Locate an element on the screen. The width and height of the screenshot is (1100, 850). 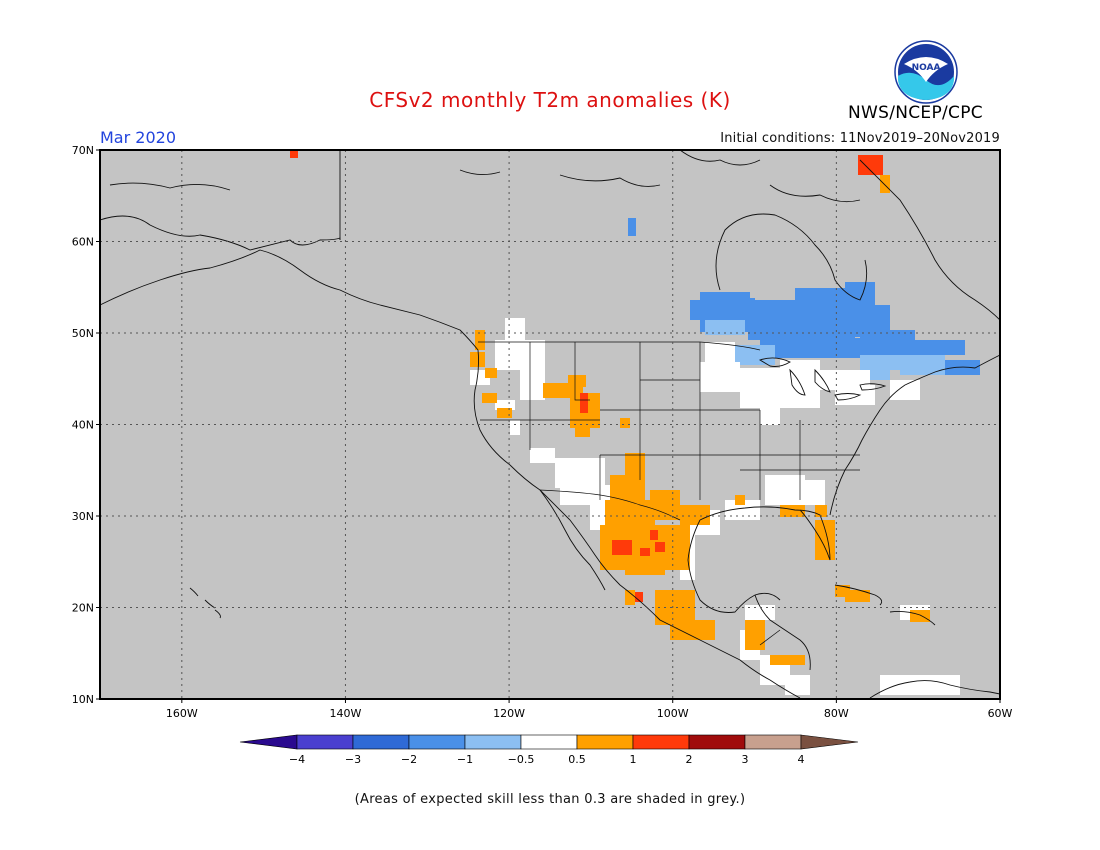
colorbar-high-arrow is located at coordinates (829, 742).